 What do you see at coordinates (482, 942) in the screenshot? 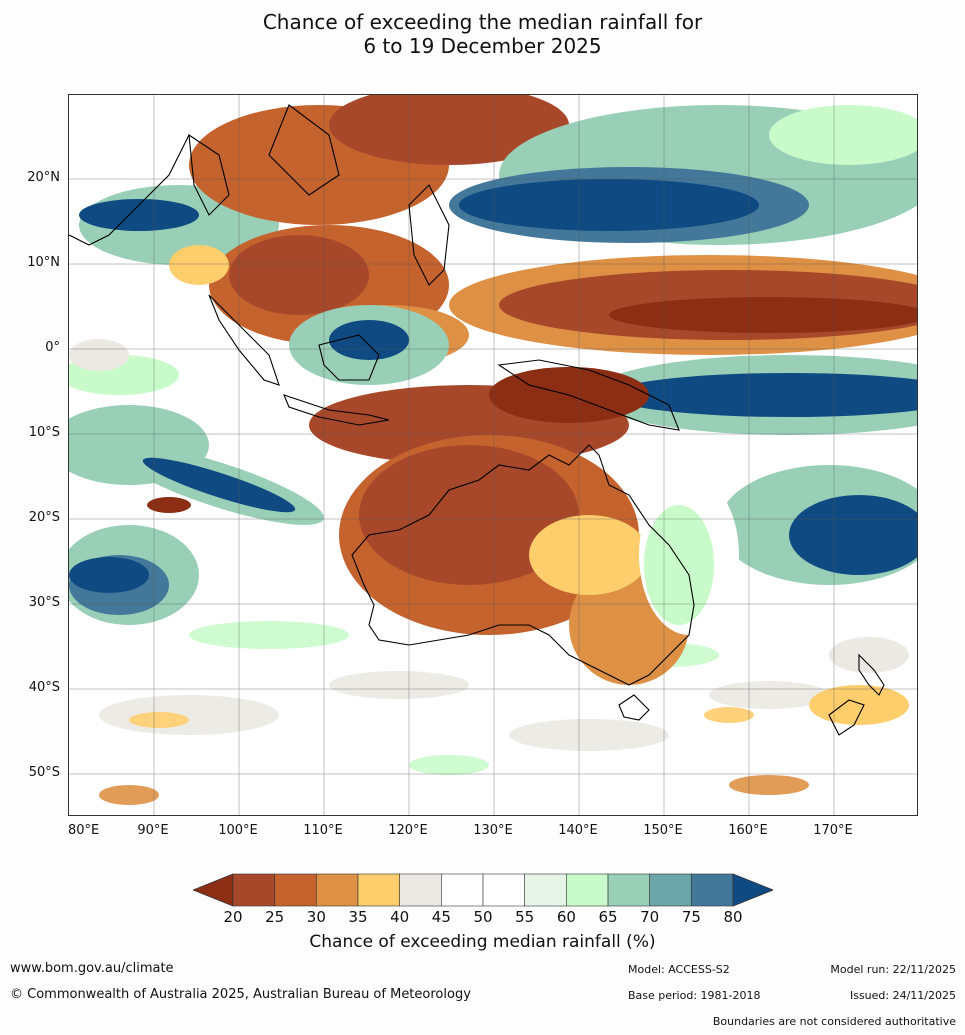
I see `legend-title: Chance of exceeding median rainfall (%)` at bounding box center [482, 942].